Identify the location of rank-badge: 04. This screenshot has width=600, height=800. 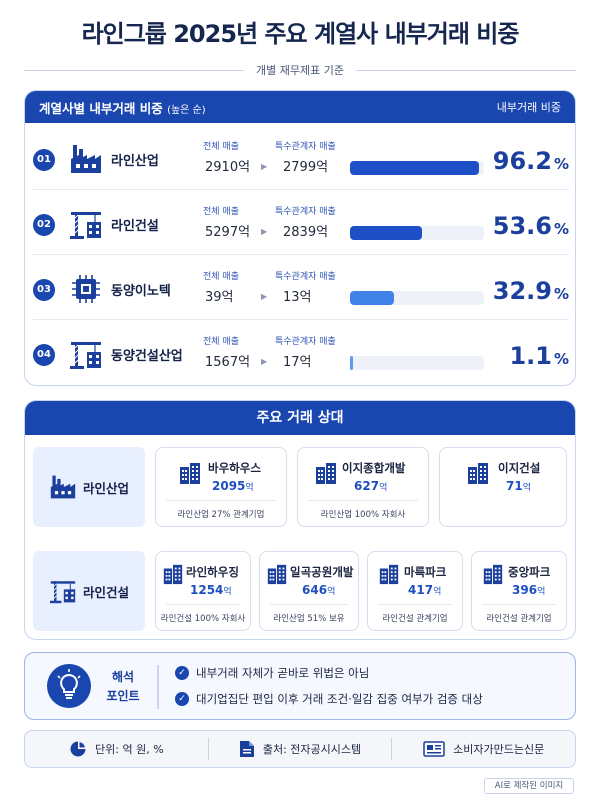
(44, 355).